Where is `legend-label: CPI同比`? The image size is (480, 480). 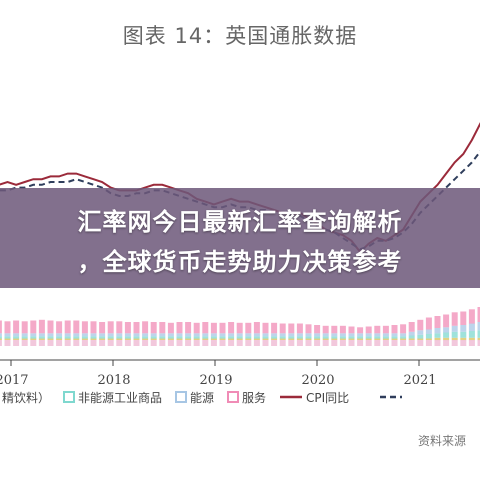 legend-label: CPI同比 is located at coordinates (327, 398).